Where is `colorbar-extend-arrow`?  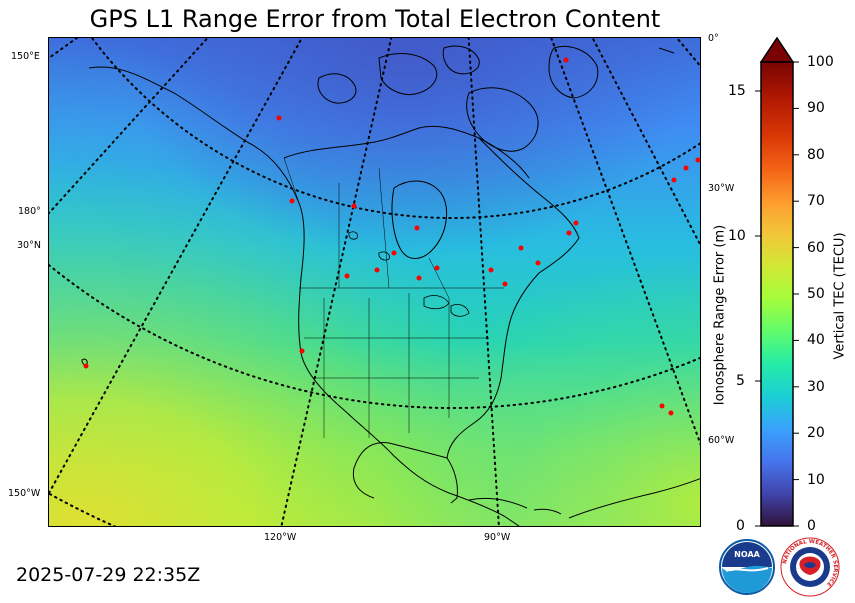
colorbar-extend-arrow is located at coordinates (777, 49).